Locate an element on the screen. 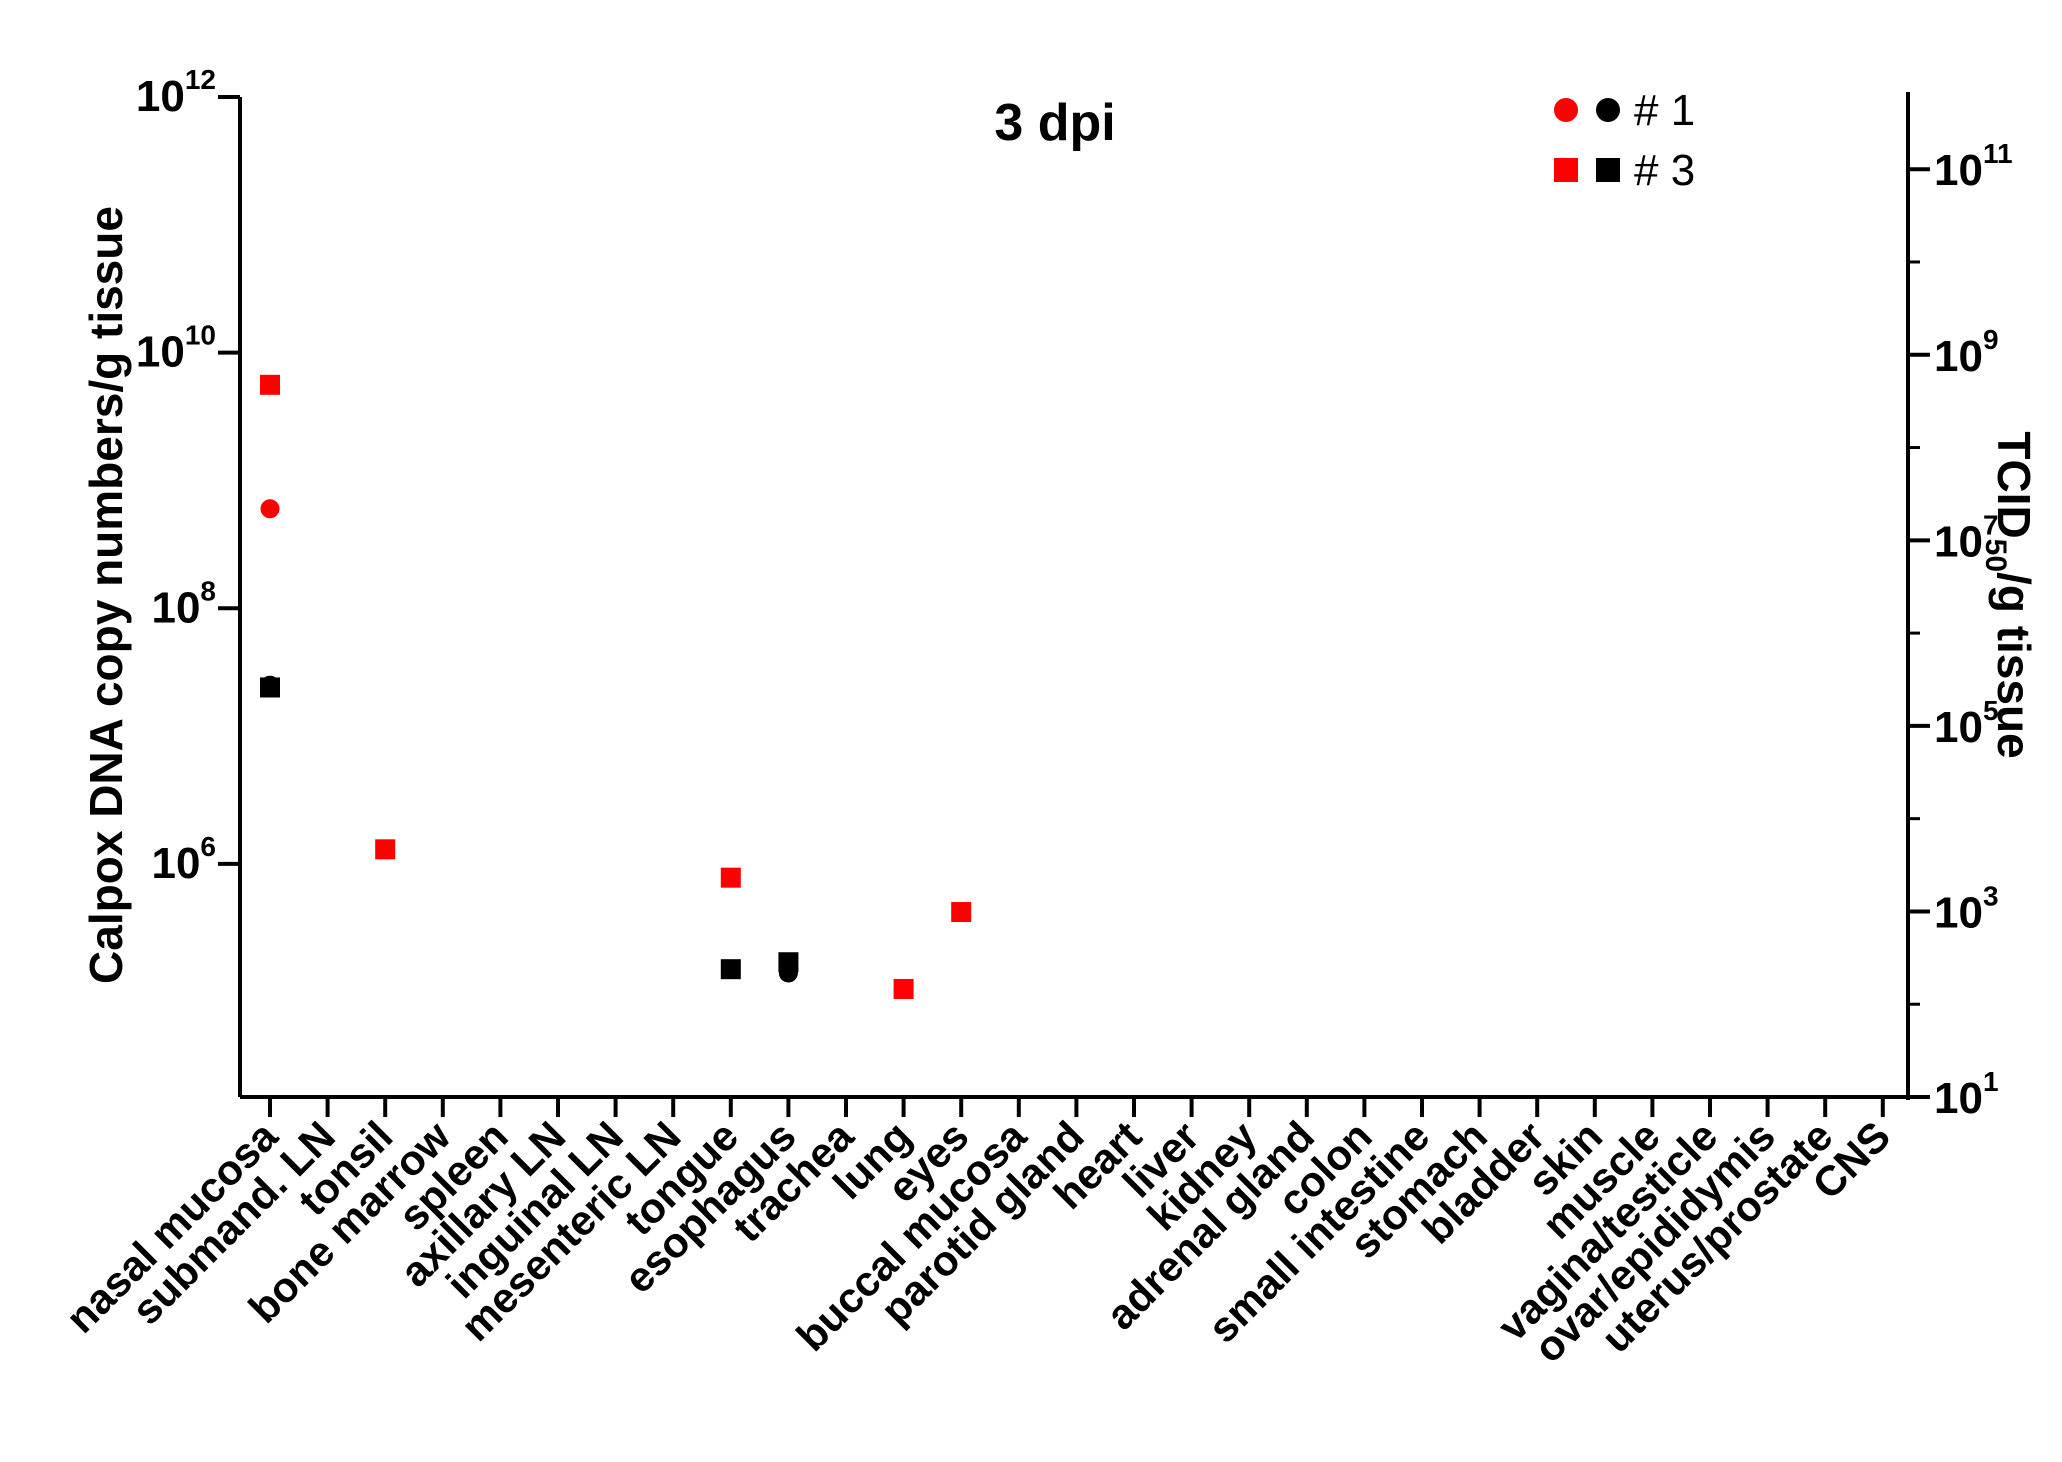 The image size is (2062, 1462). y2-axis-title: TCID50/g tissue is located at coordinates (2009, 594).